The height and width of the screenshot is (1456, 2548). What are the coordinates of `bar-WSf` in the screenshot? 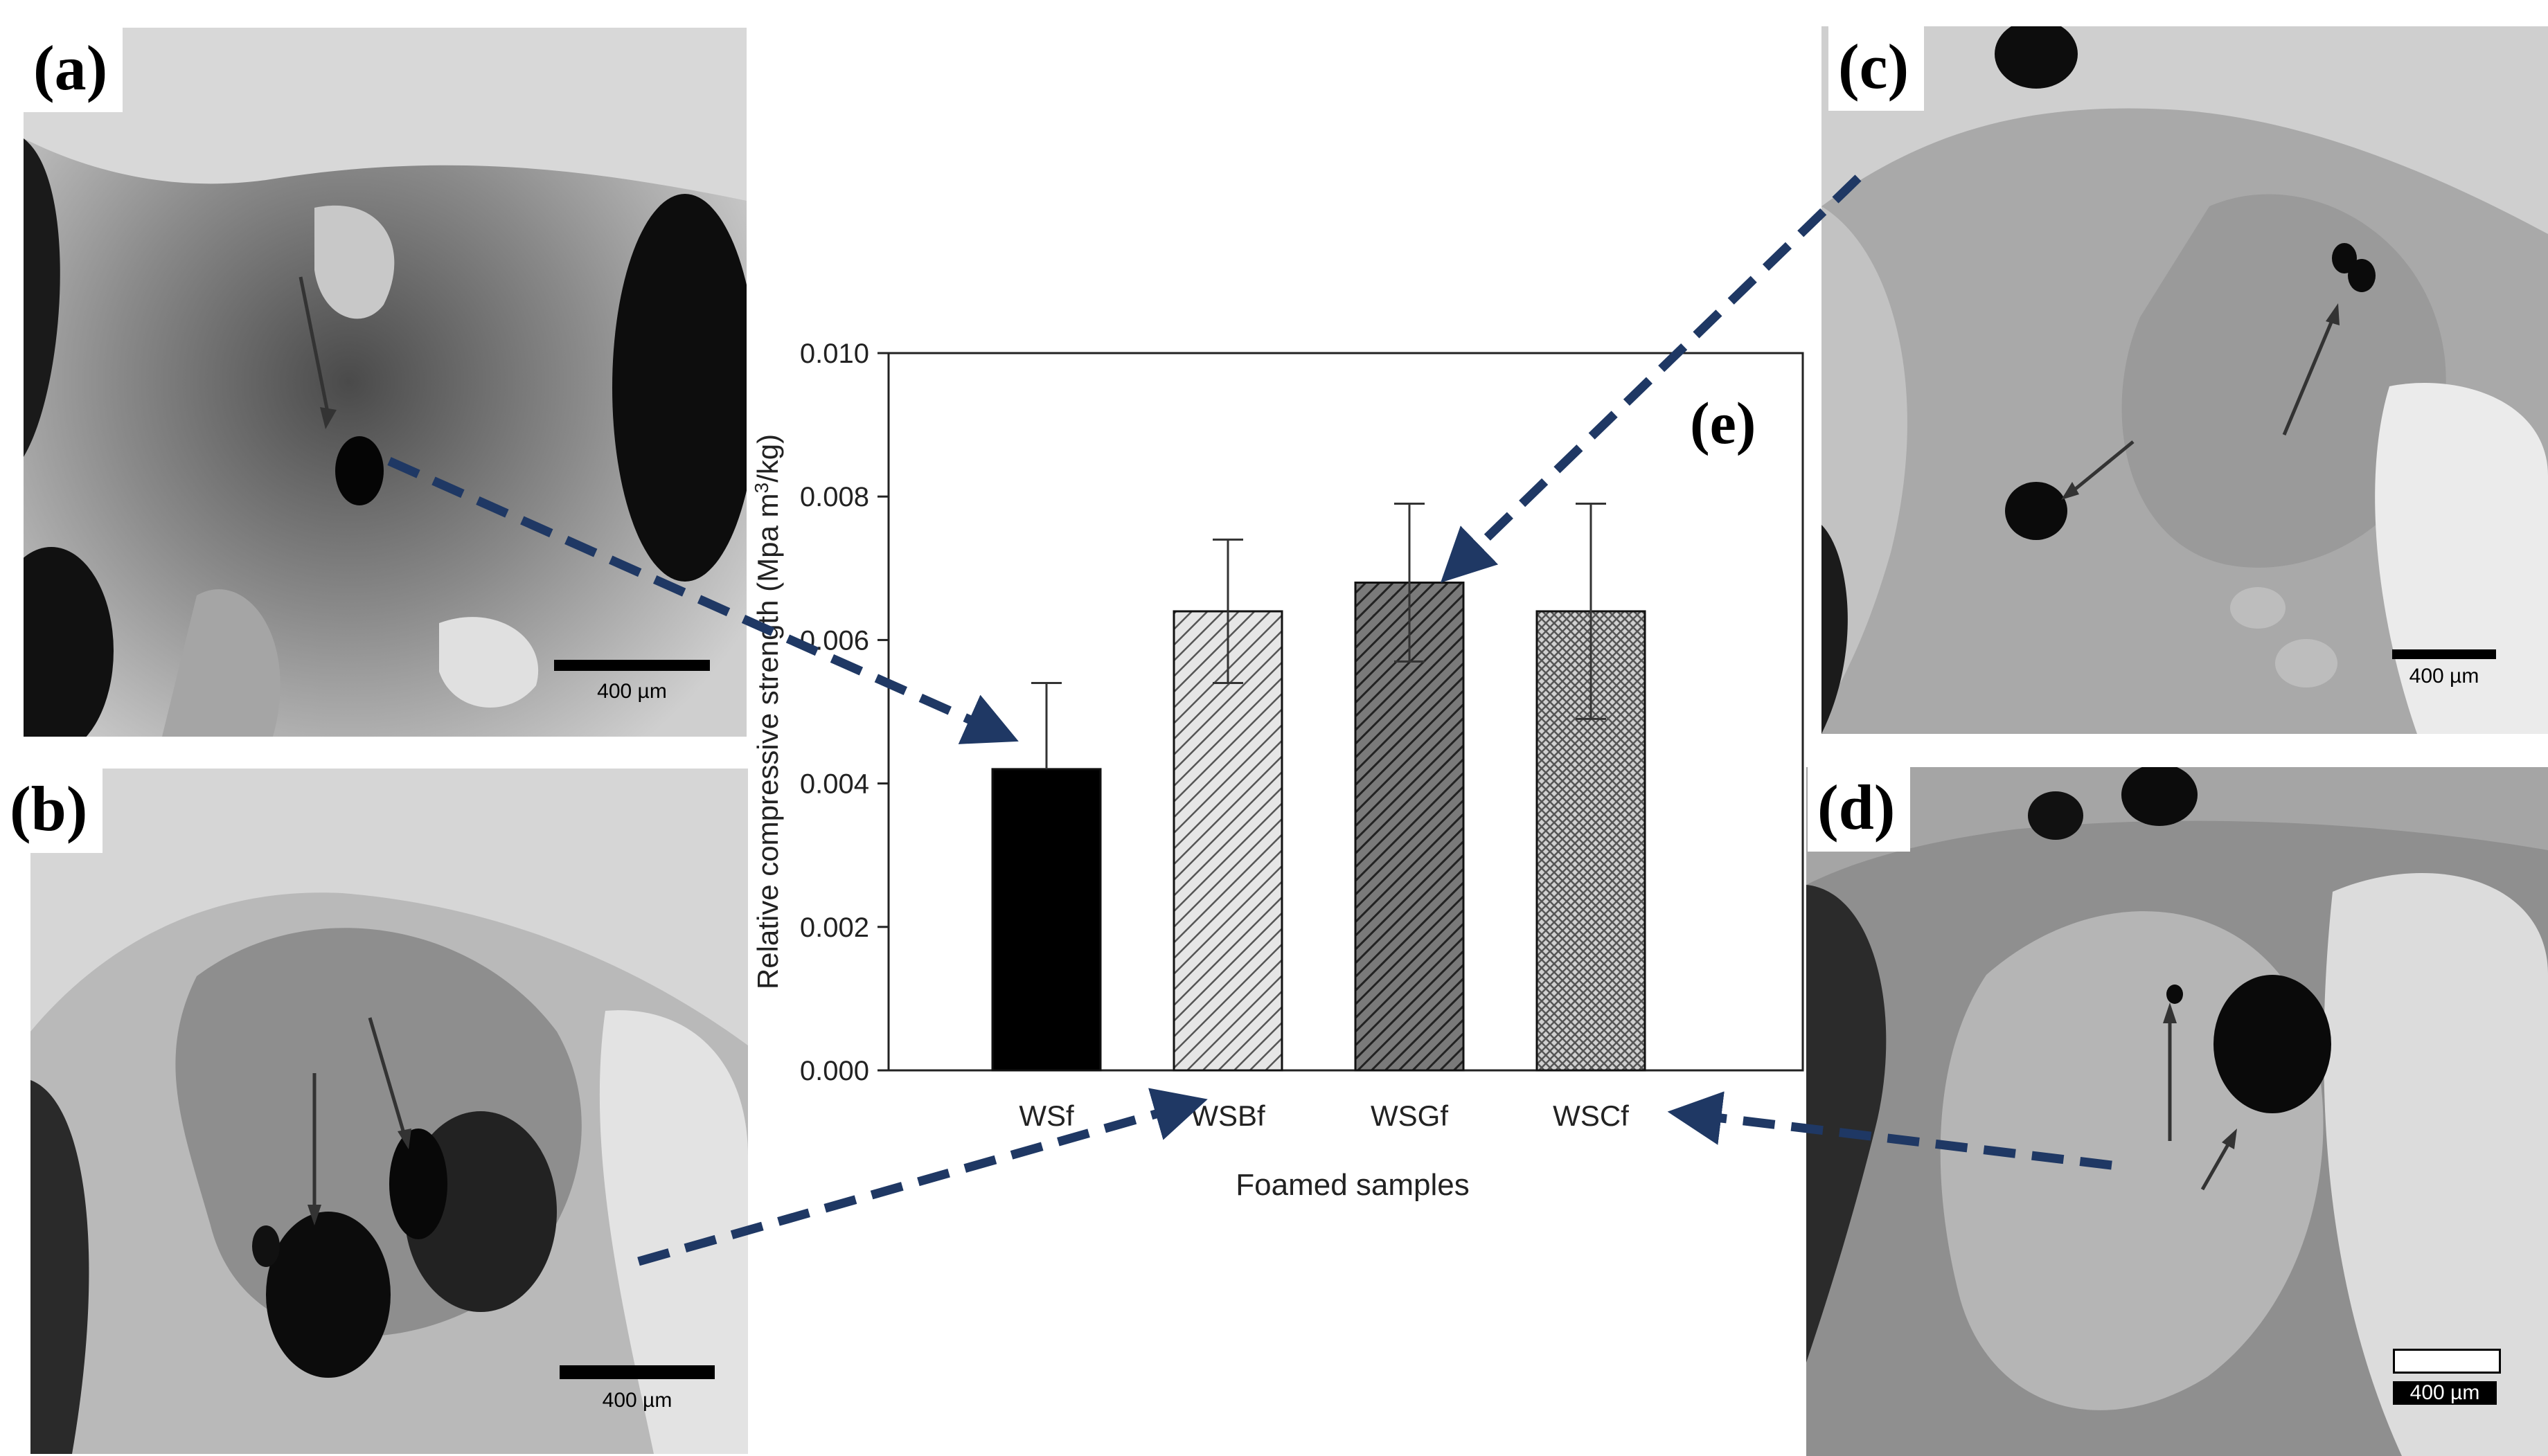 It's located at (1047, 920).